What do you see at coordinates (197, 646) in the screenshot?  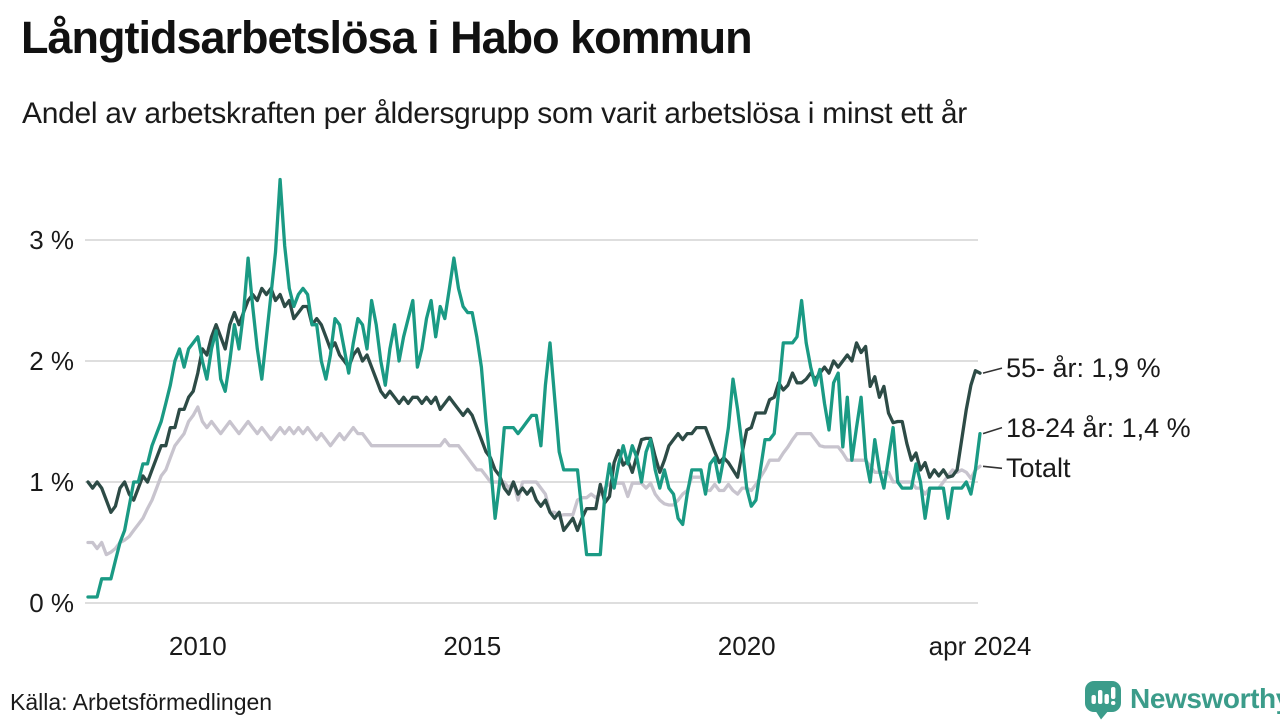 I see `x-axis-tick-label: 2010` at bounding box center [197, 646].